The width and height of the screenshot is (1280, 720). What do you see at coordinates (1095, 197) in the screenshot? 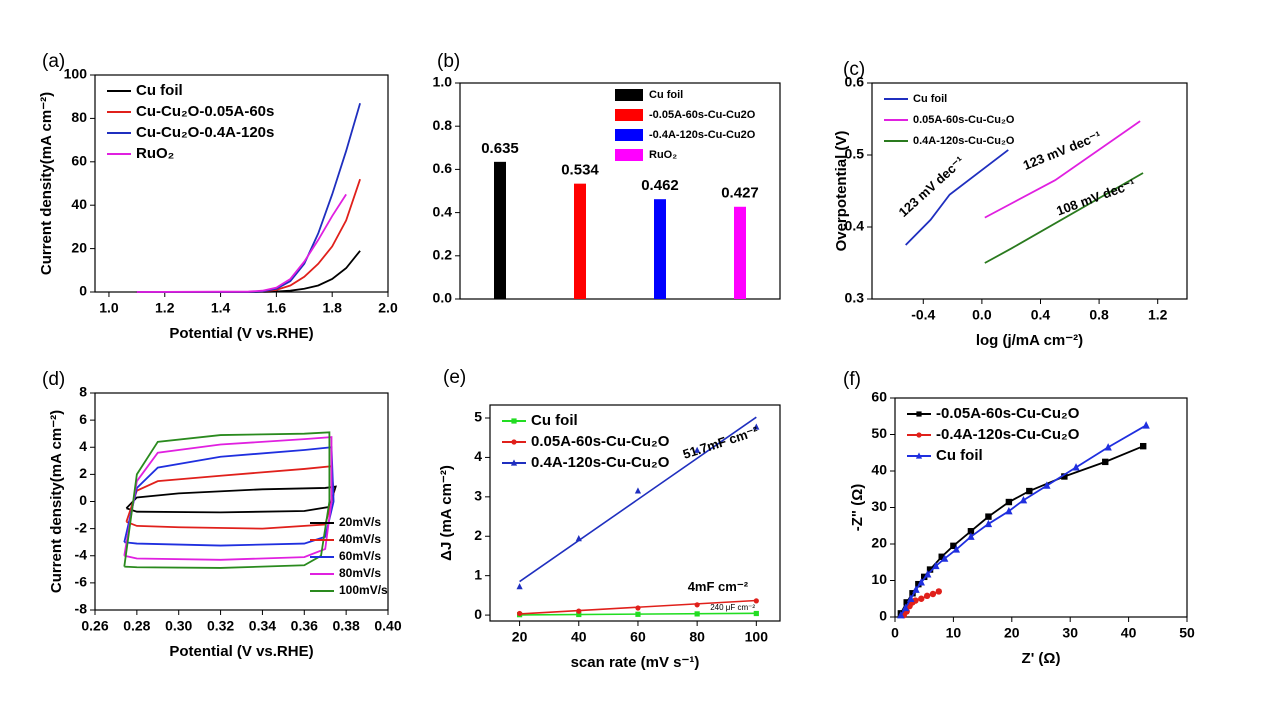
I see `annotation: 108 mV dec⁻¹` at bounding box center [1095, 197].